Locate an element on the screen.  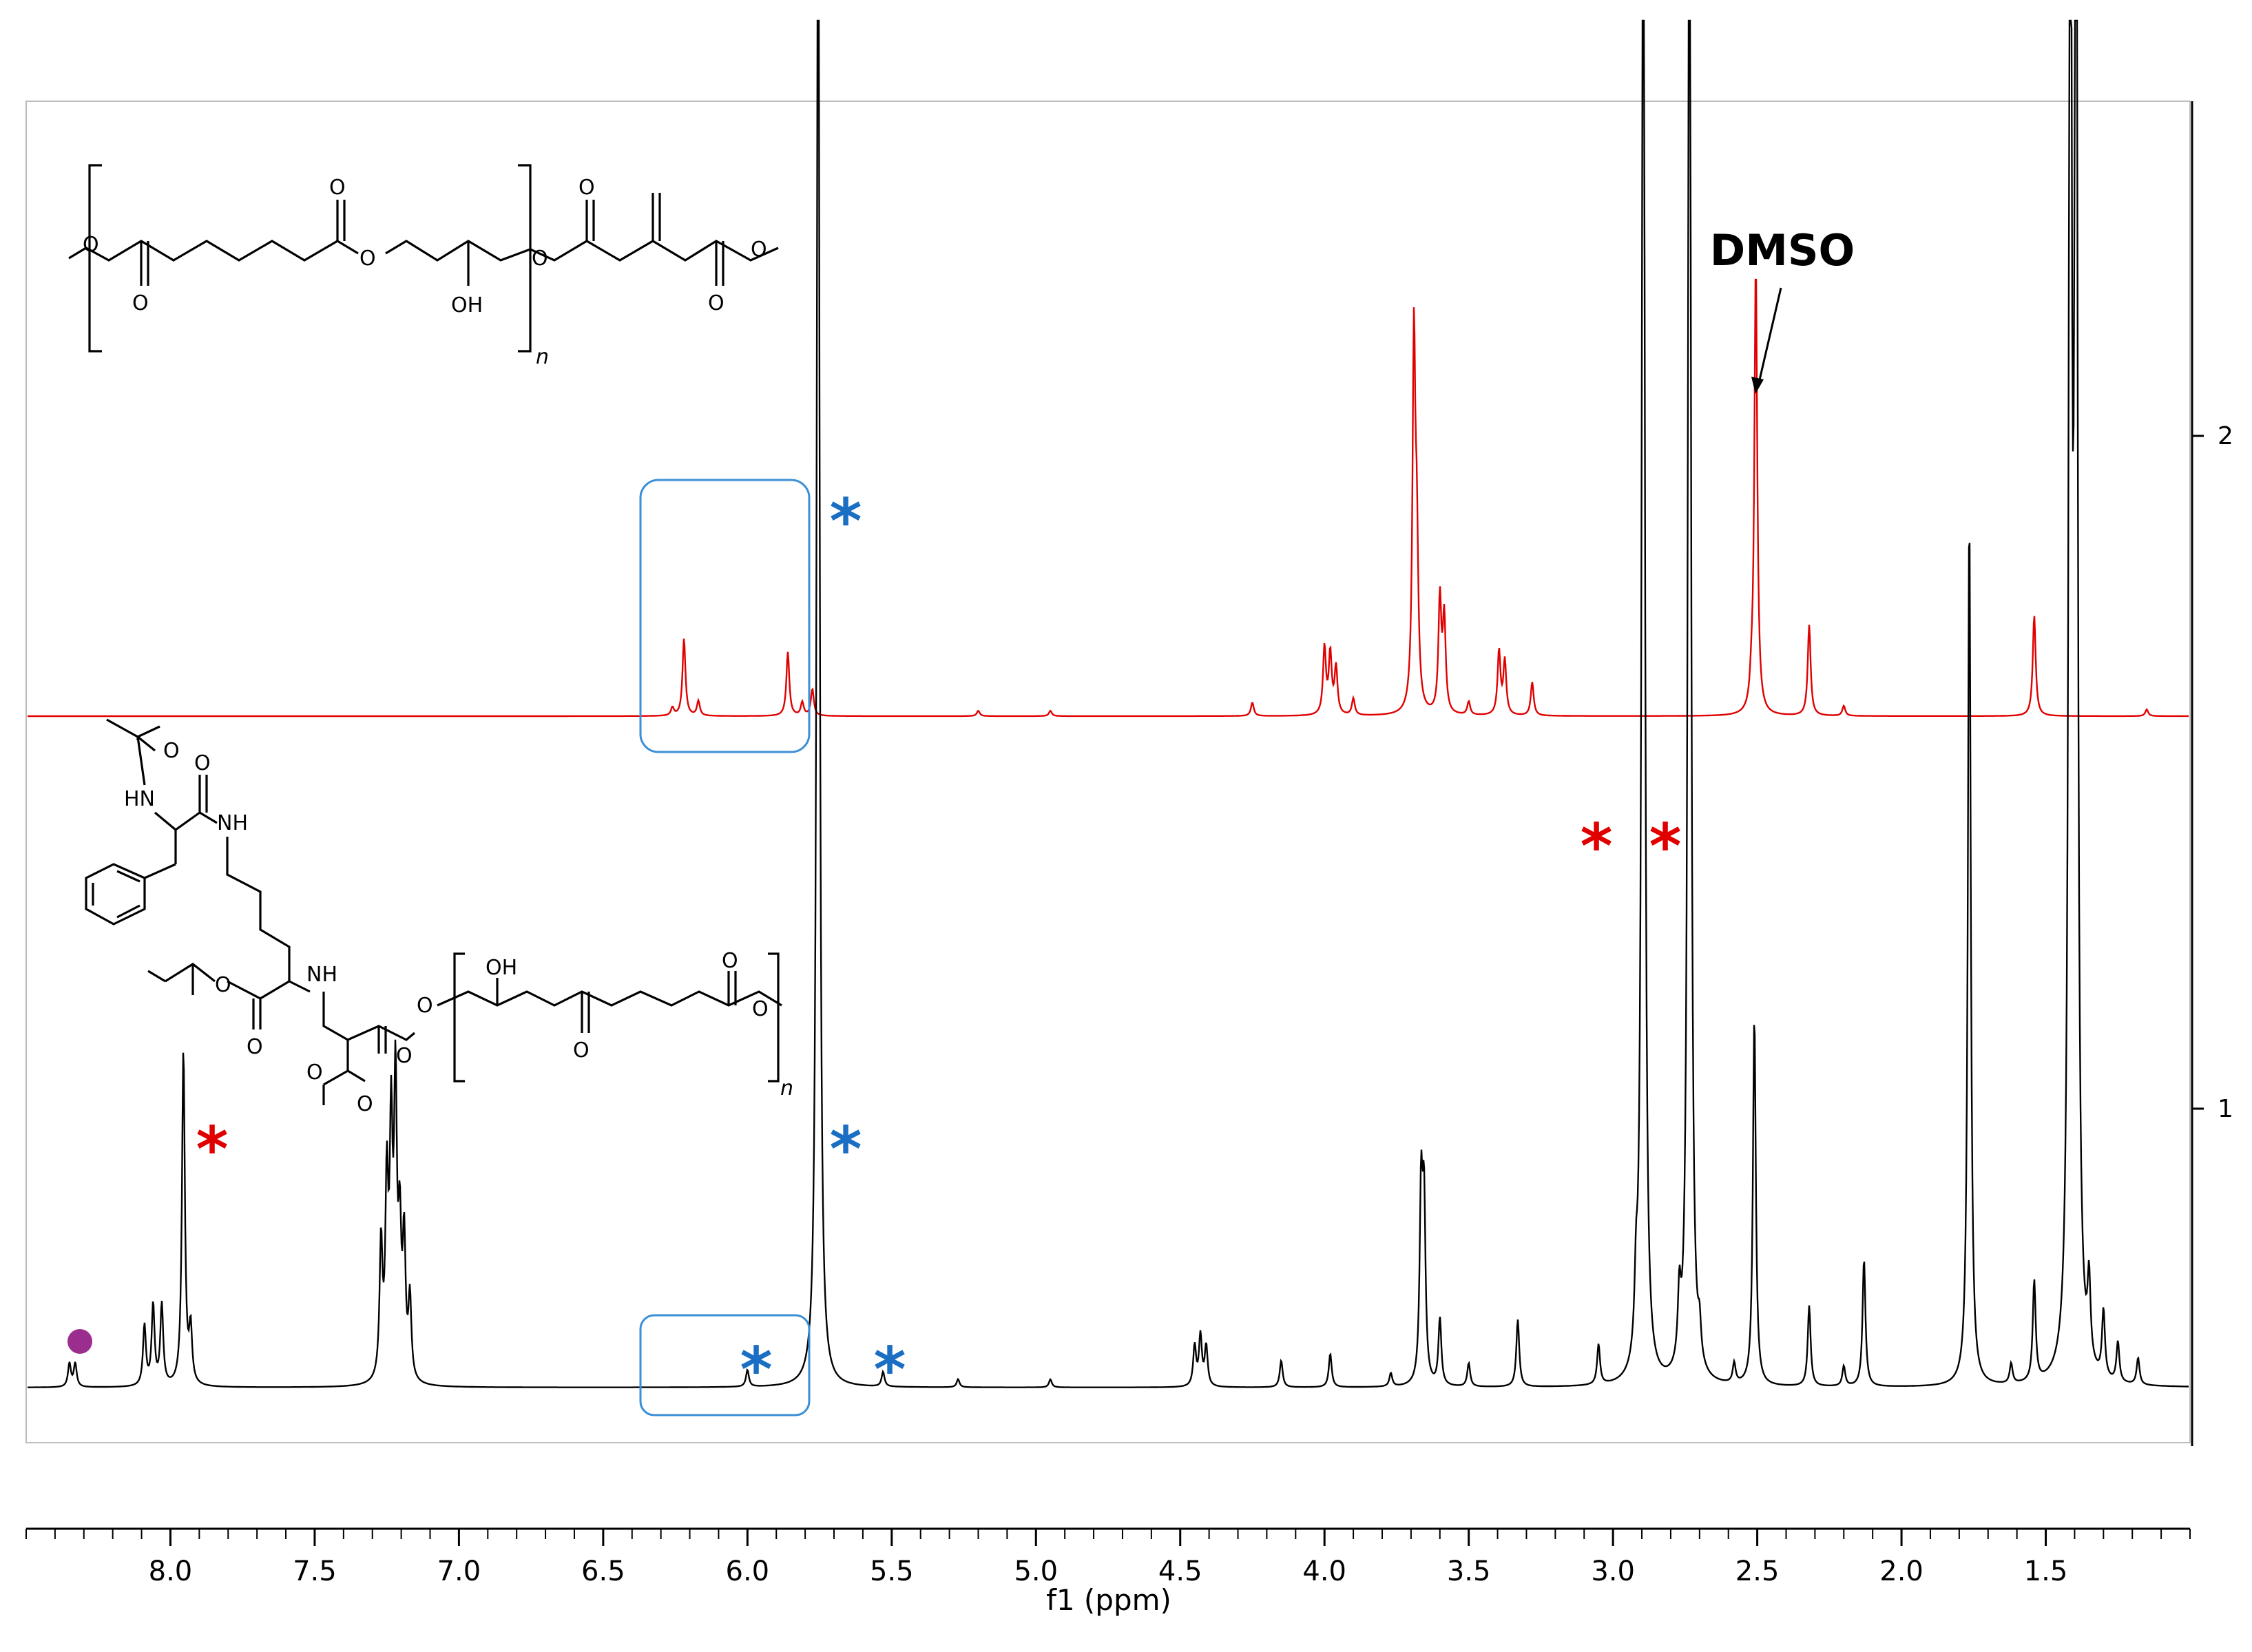
polymer-structure: O O O O OH O O O O n is located at coordinates (423, 266).